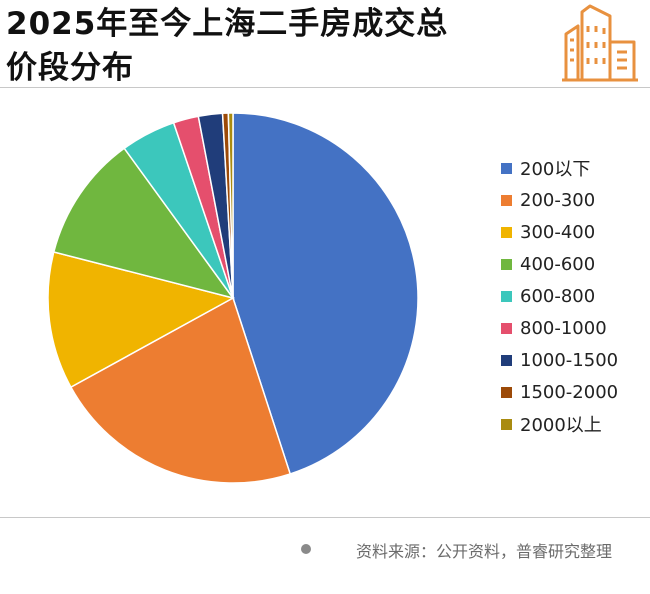  I want to click on legend-label: 300-400, so click(558, 232).